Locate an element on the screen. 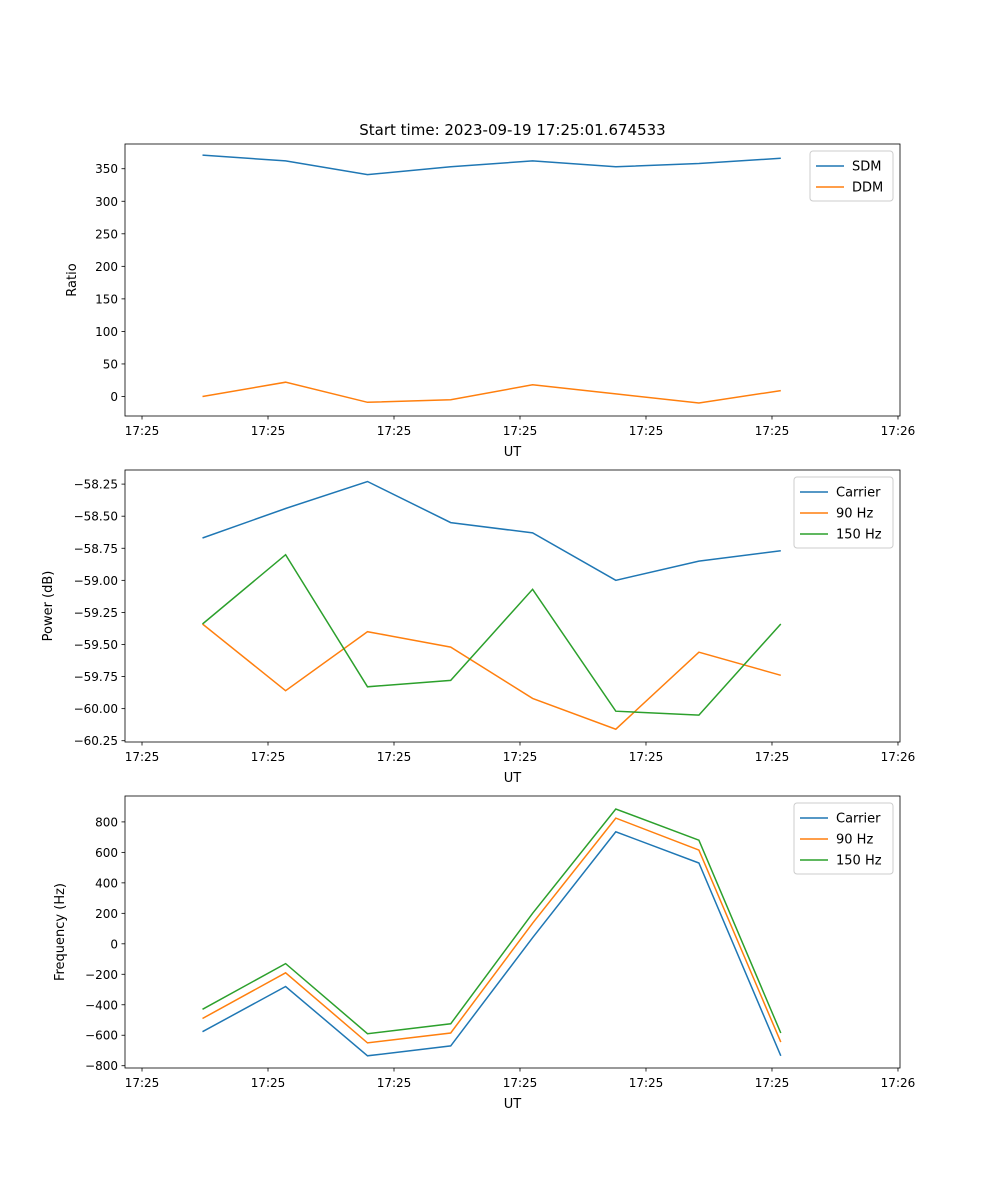  y-axis-label: Ratio is located at coordinates (72, 279).